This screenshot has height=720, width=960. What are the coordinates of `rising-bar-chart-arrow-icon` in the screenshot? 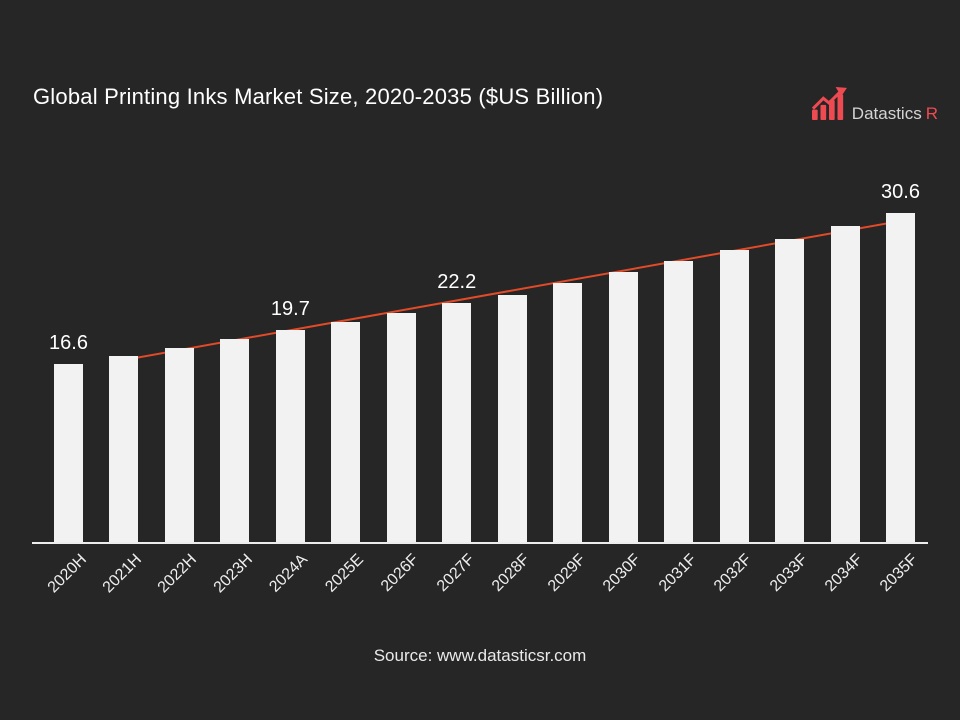 It's located at (829, 105).